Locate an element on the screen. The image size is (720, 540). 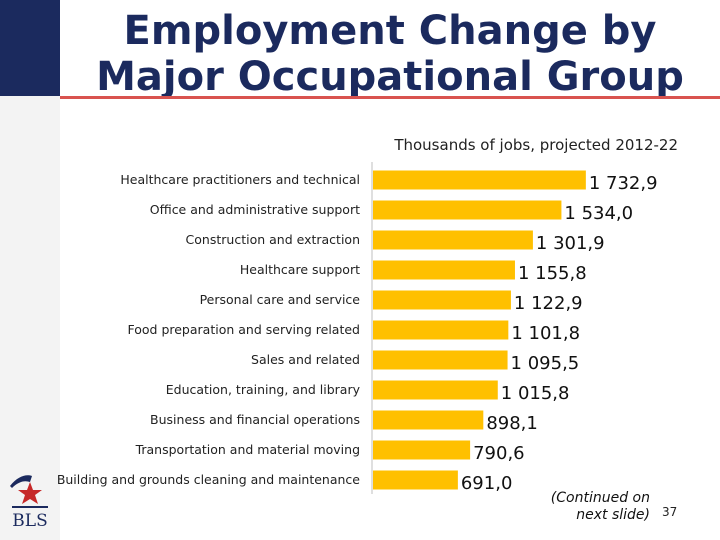
data-label: 1 155,8 is located at coordinates (552, 273).